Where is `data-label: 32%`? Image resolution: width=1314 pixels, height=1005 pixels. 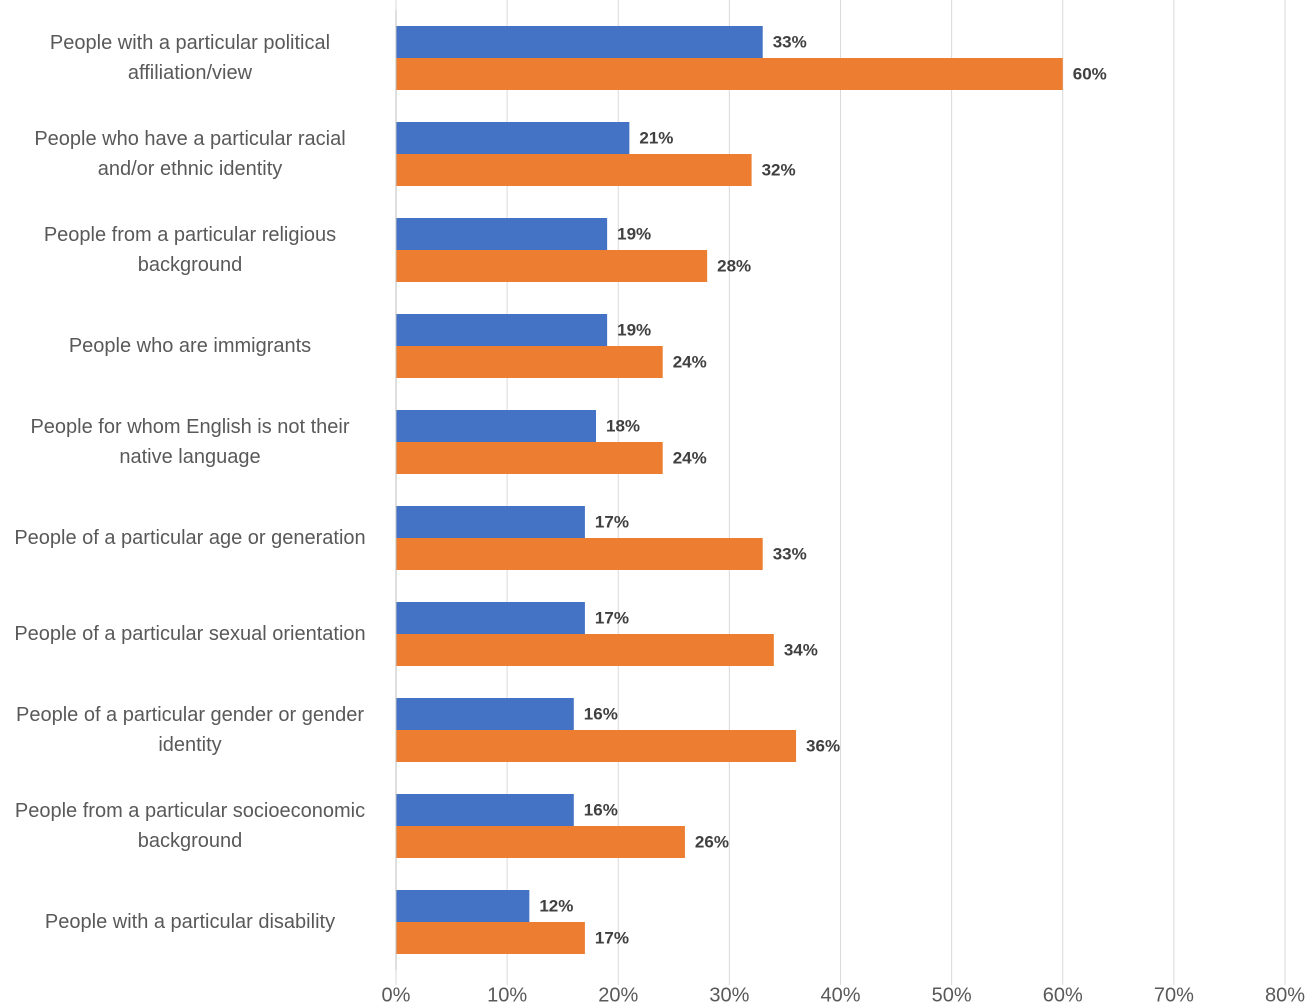 data-label: 32% is located at coordinates (779, 169).